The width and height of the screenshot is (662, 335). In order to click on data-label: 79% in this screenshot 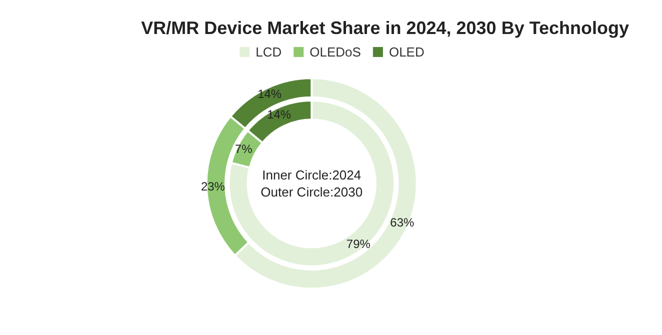, I will do `click(358, 243)`.